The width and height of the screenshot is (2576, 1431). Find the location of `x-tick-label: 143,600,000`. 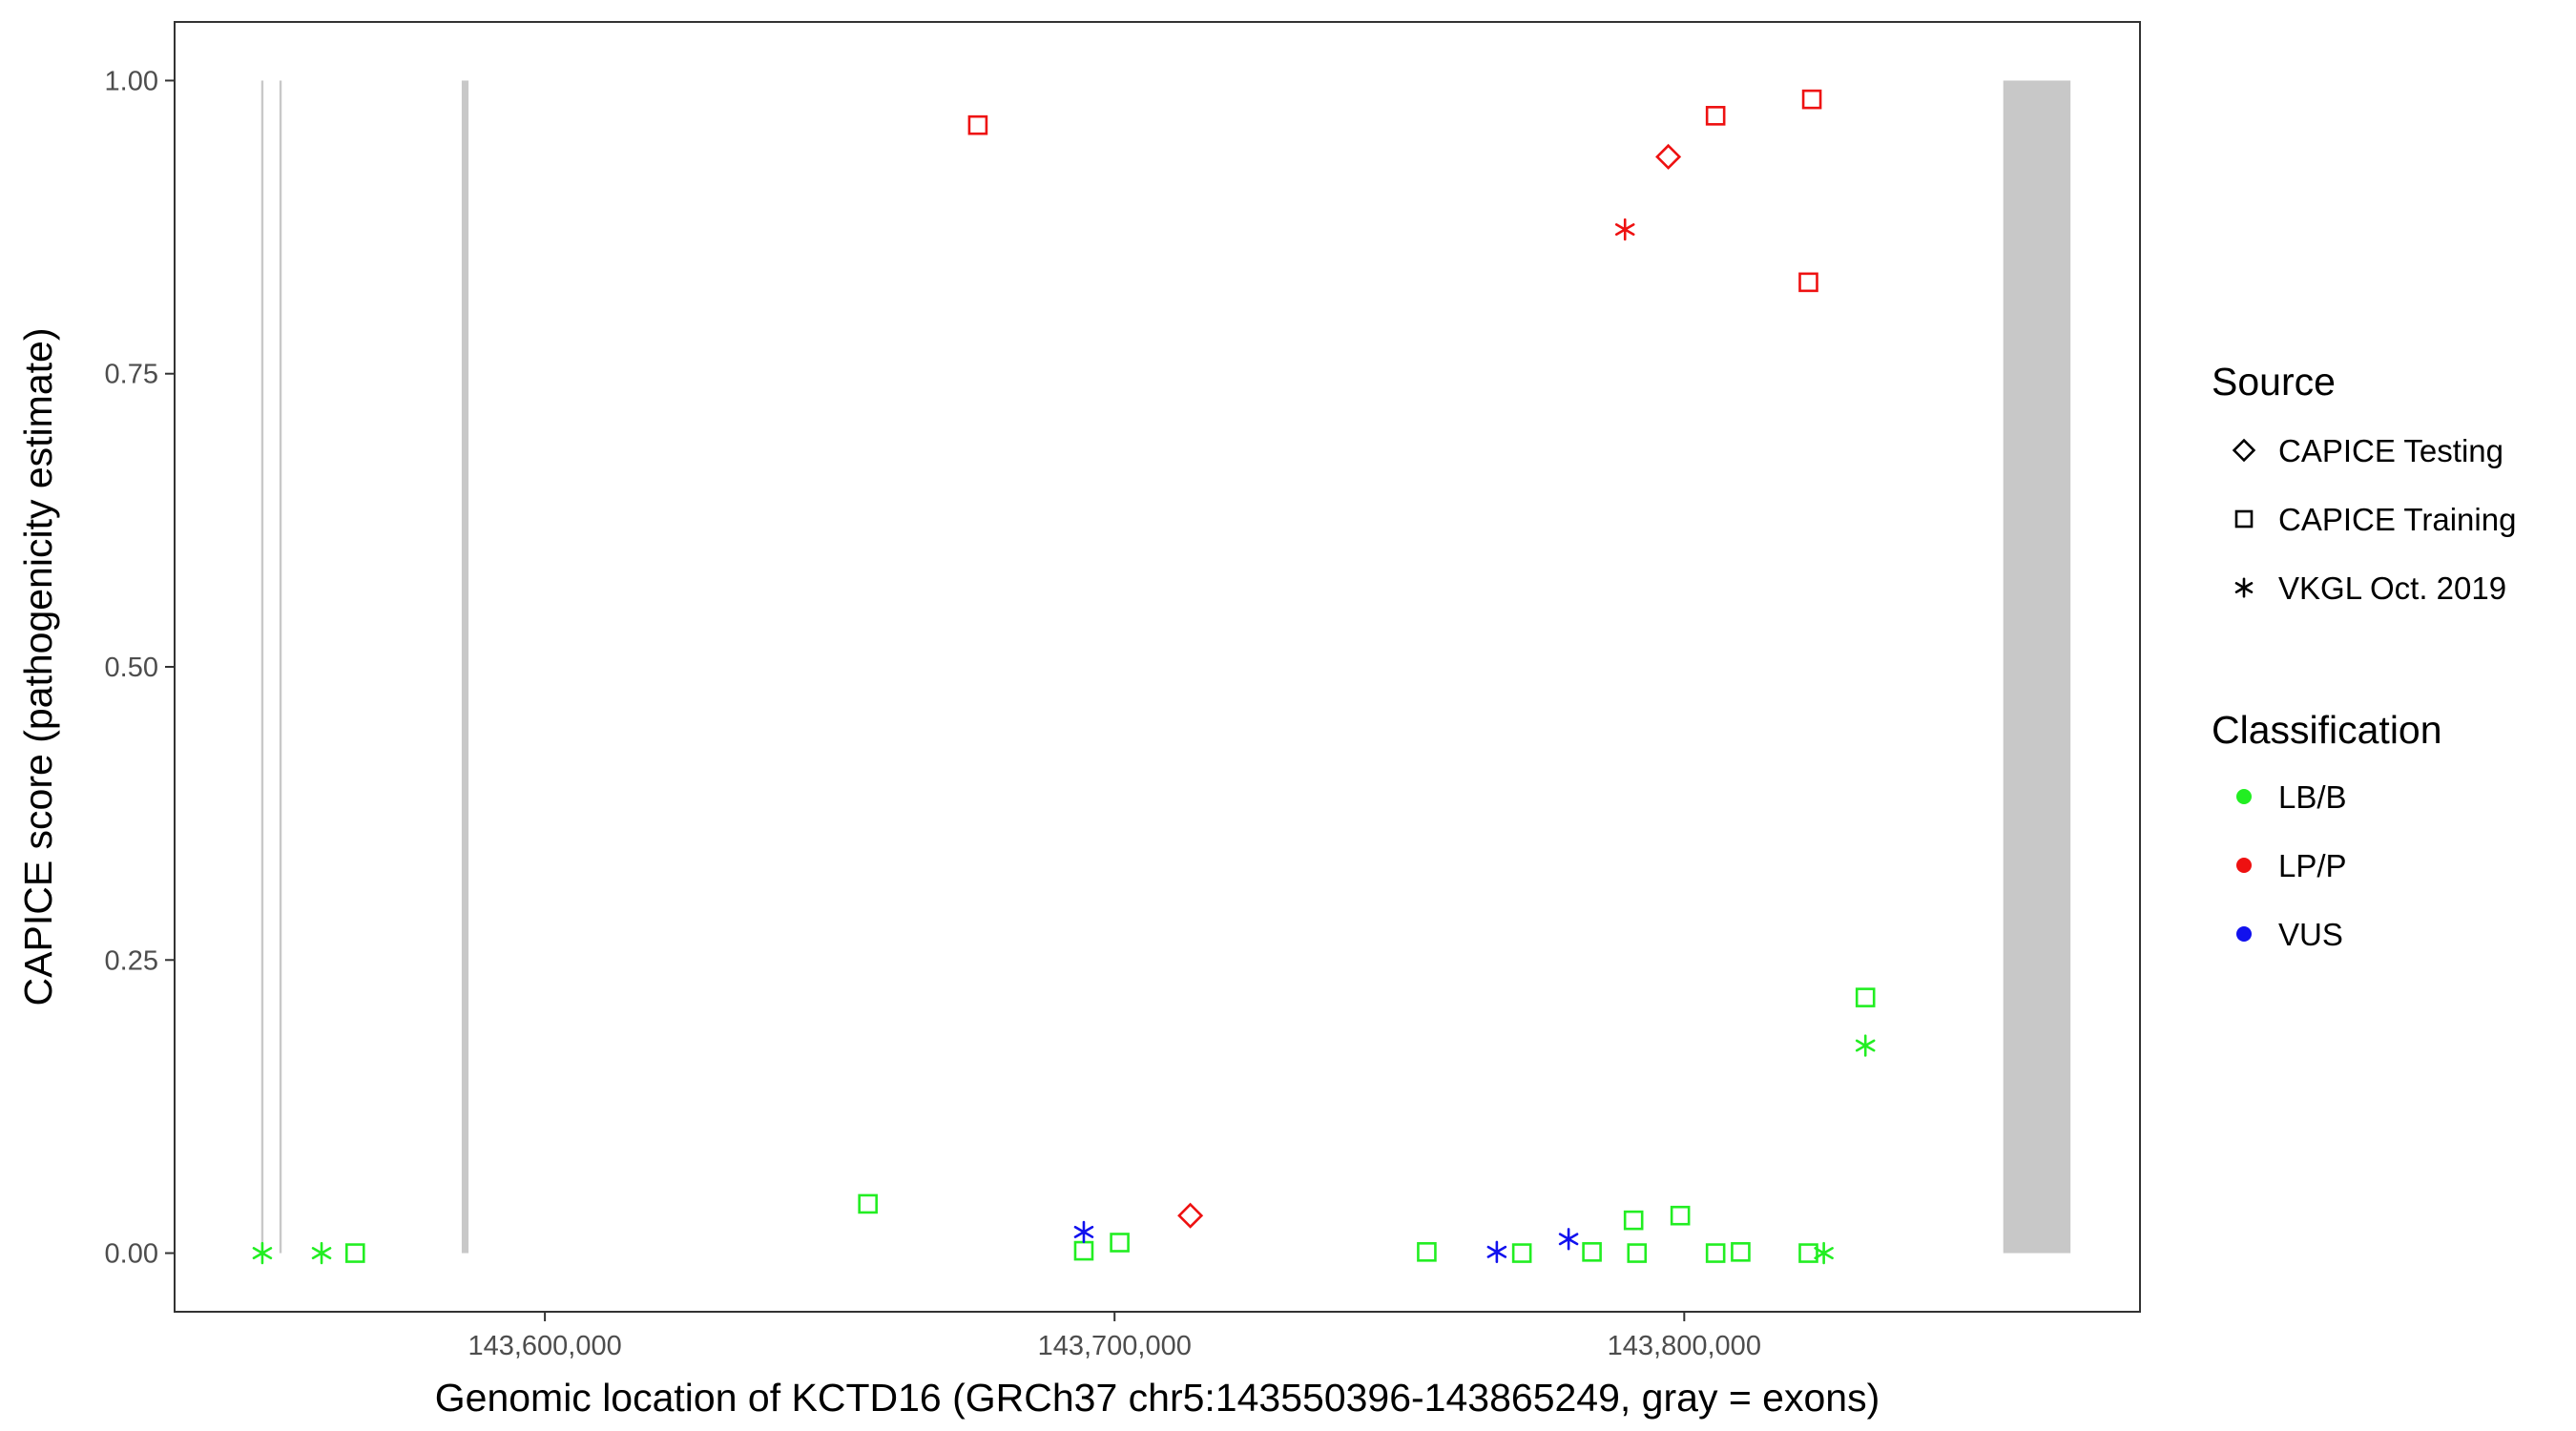

x-tick-label: 143,600,000 is located at coordinates (544, 1346).